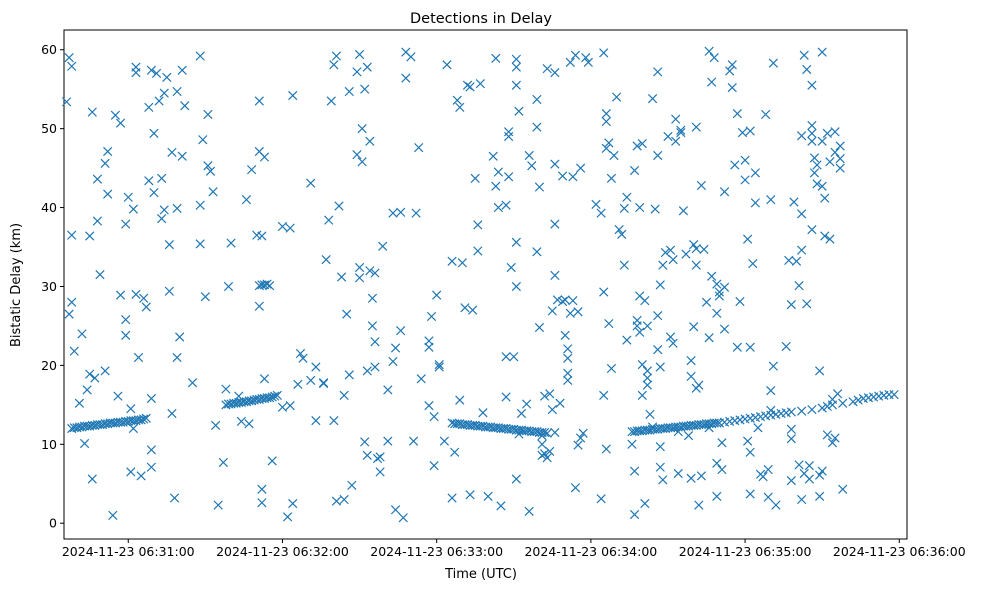 The height and width of the screenshot is (590, 989). I want to click on x-tick-label: 2024-11-23 06:36:00, so click(899, 551).